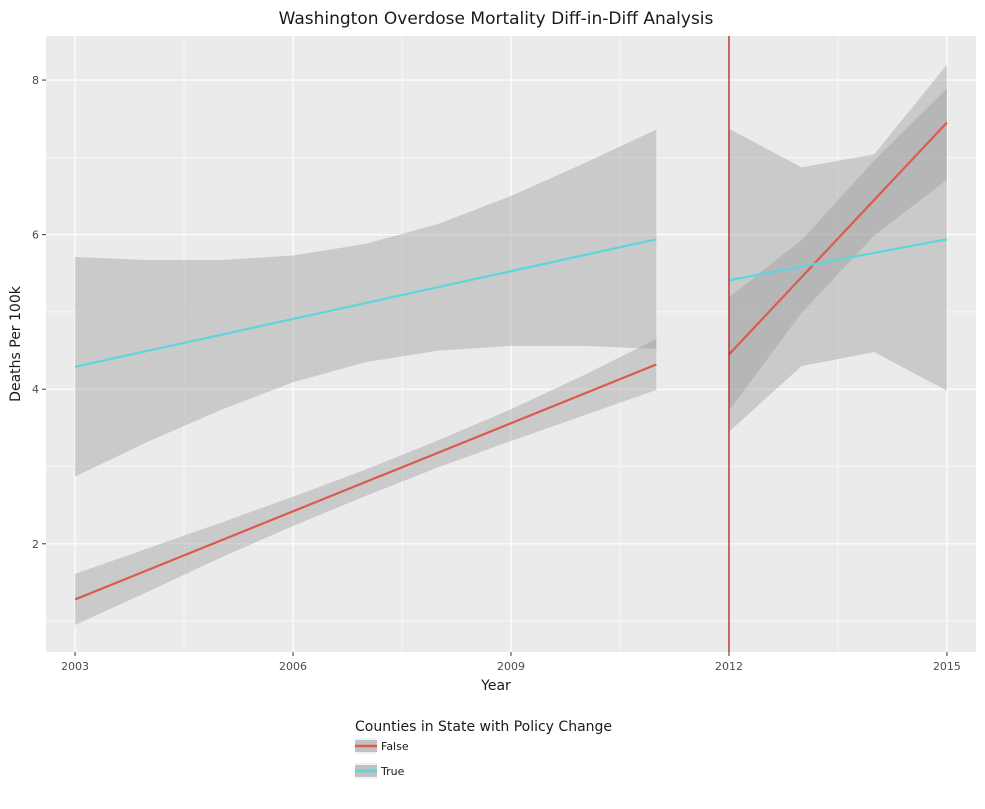 The width and height of the screenshot is (985, 809). What do you see at coordinates (35, 235) in the screenshot?
I see `y-tick-label: 6` at bounding box center [35, 235].